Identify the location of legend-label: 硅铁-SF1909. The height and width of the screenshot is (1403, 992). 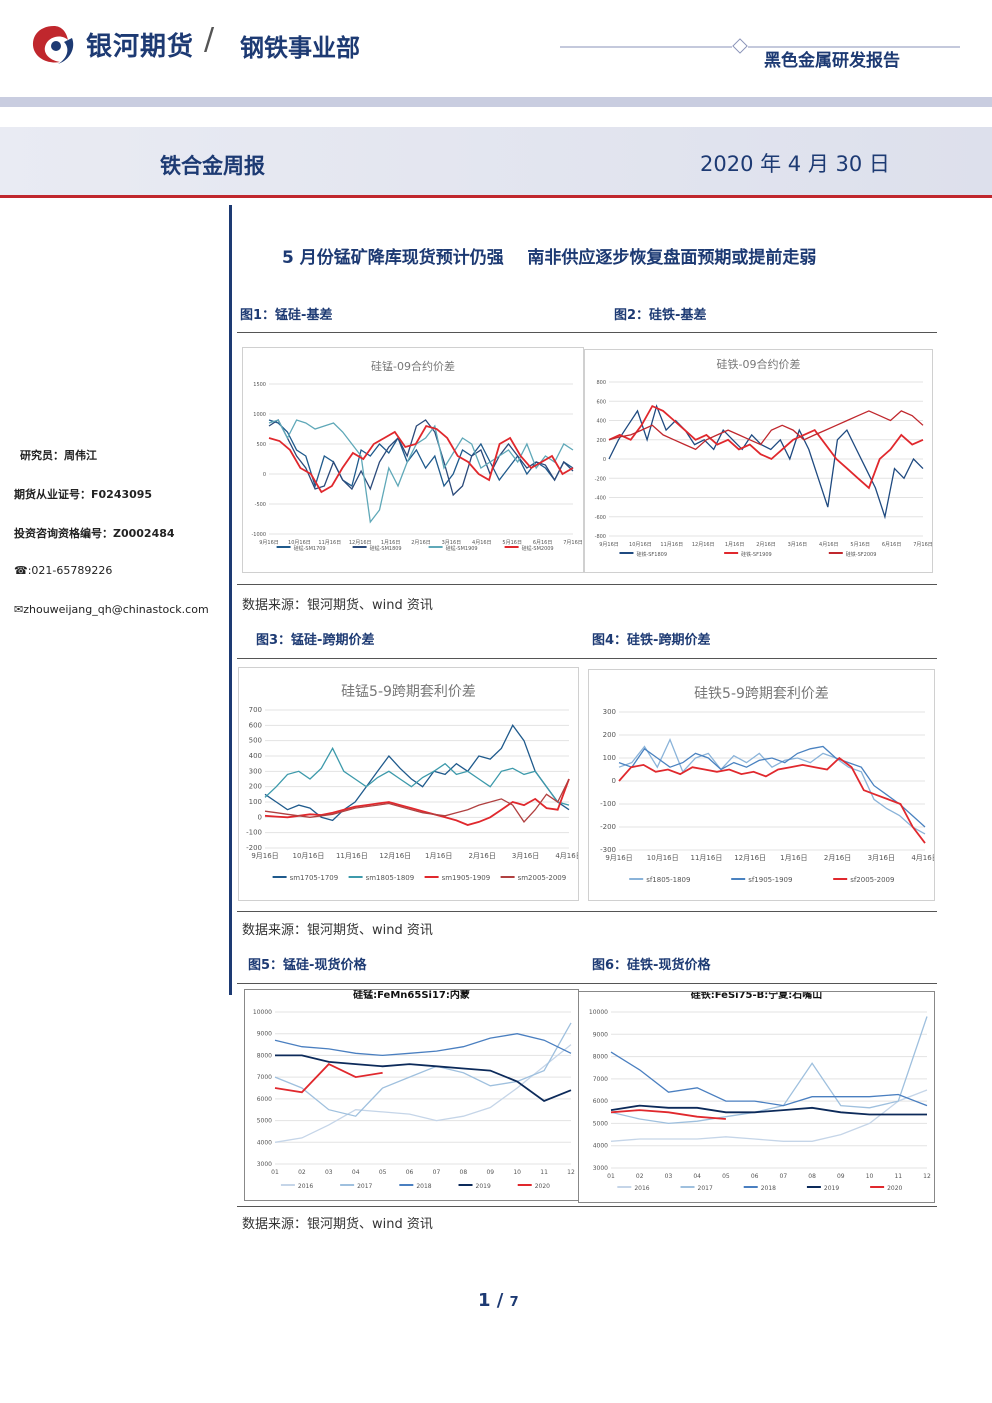
(756, 554).